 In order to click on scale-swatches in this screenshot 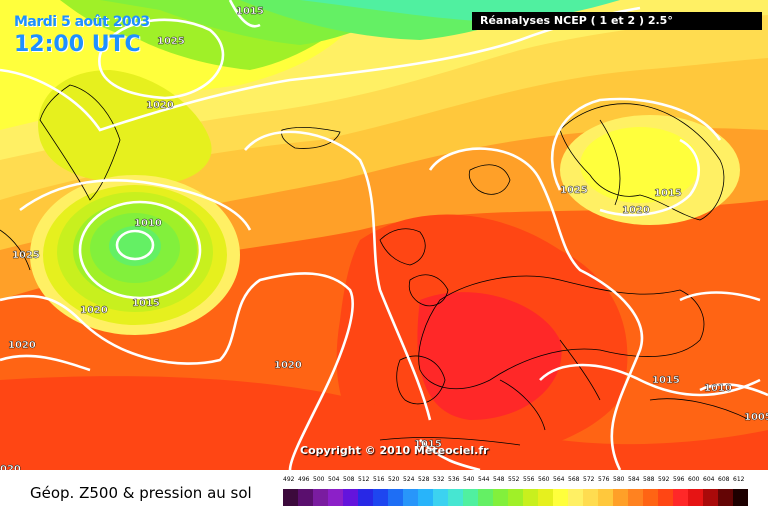, I will do `click(518, 497)`.